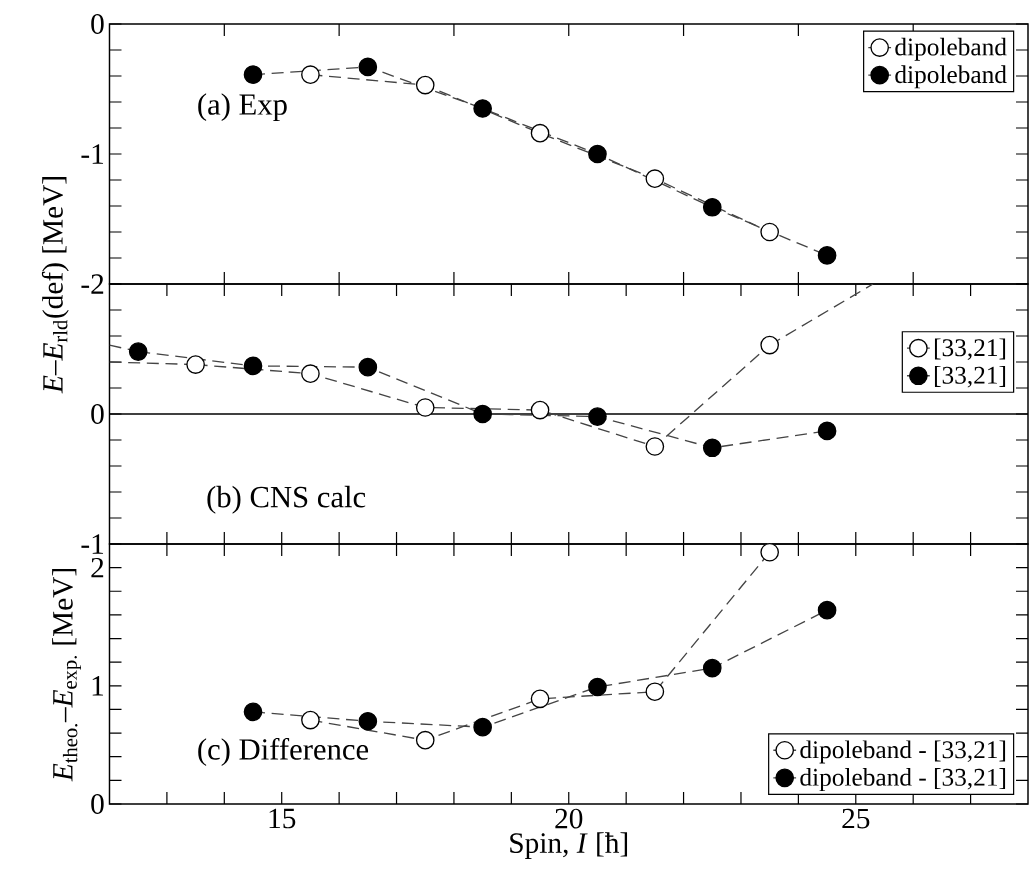  I want to click on y-tick-label: -2, so click(92, 284).